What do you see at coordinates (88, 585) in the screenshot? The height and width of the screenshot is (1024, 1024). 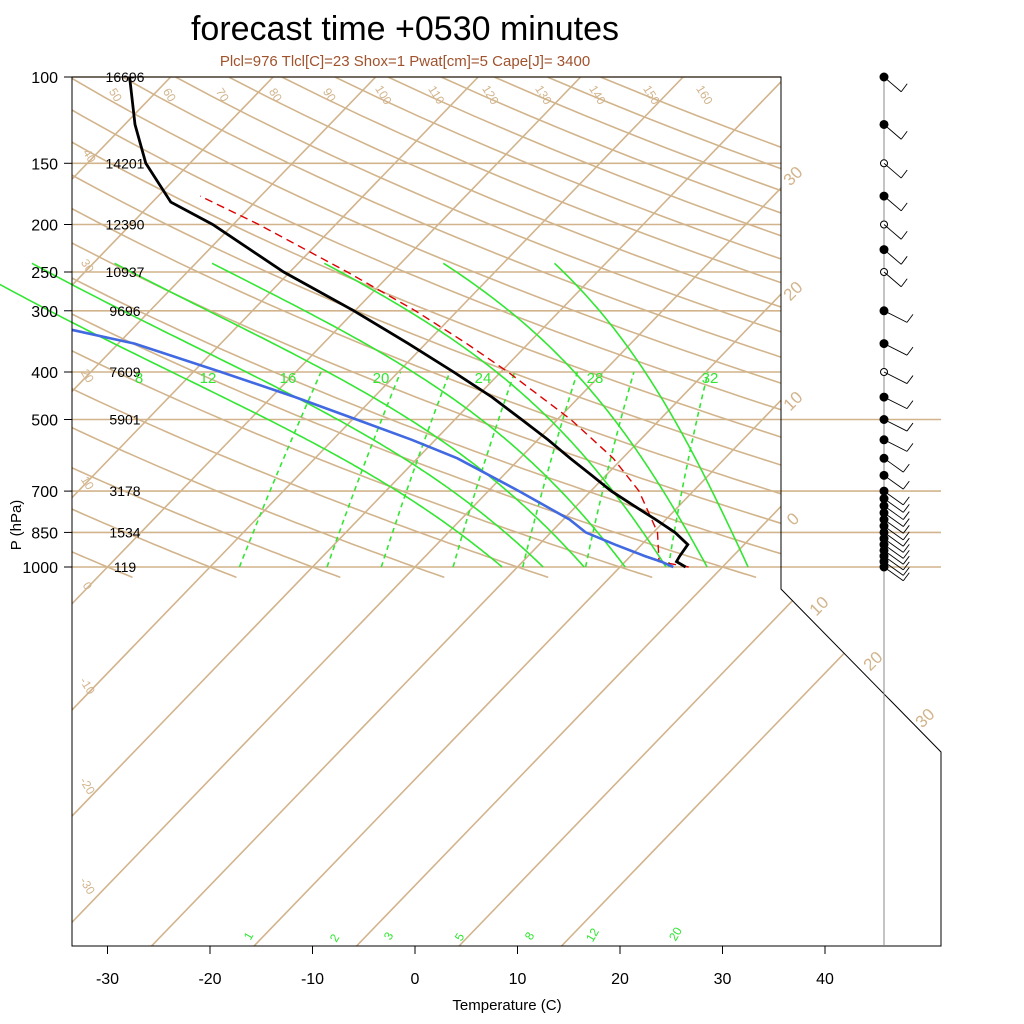 I see `dry-adiabat-label: 0` at bounding box center [88, 585].